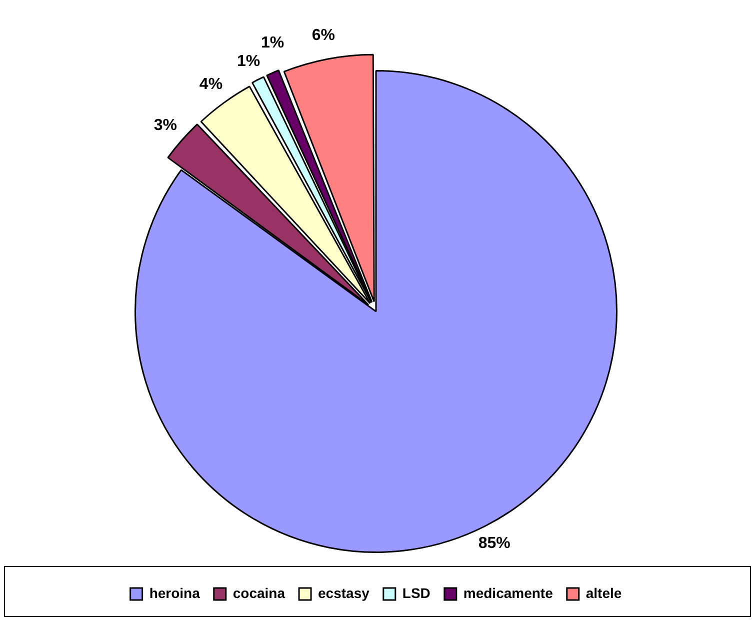  Describe the element at coordinates (174, 592) in the screenshot. I see `legend-label: heroina` at that location.